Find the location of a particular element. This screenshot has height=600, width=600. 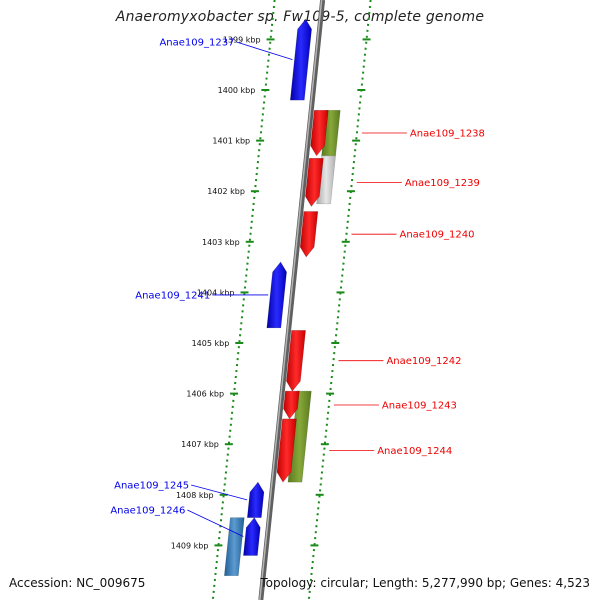

ruler-track-inner is located at coordinates (243, 300).